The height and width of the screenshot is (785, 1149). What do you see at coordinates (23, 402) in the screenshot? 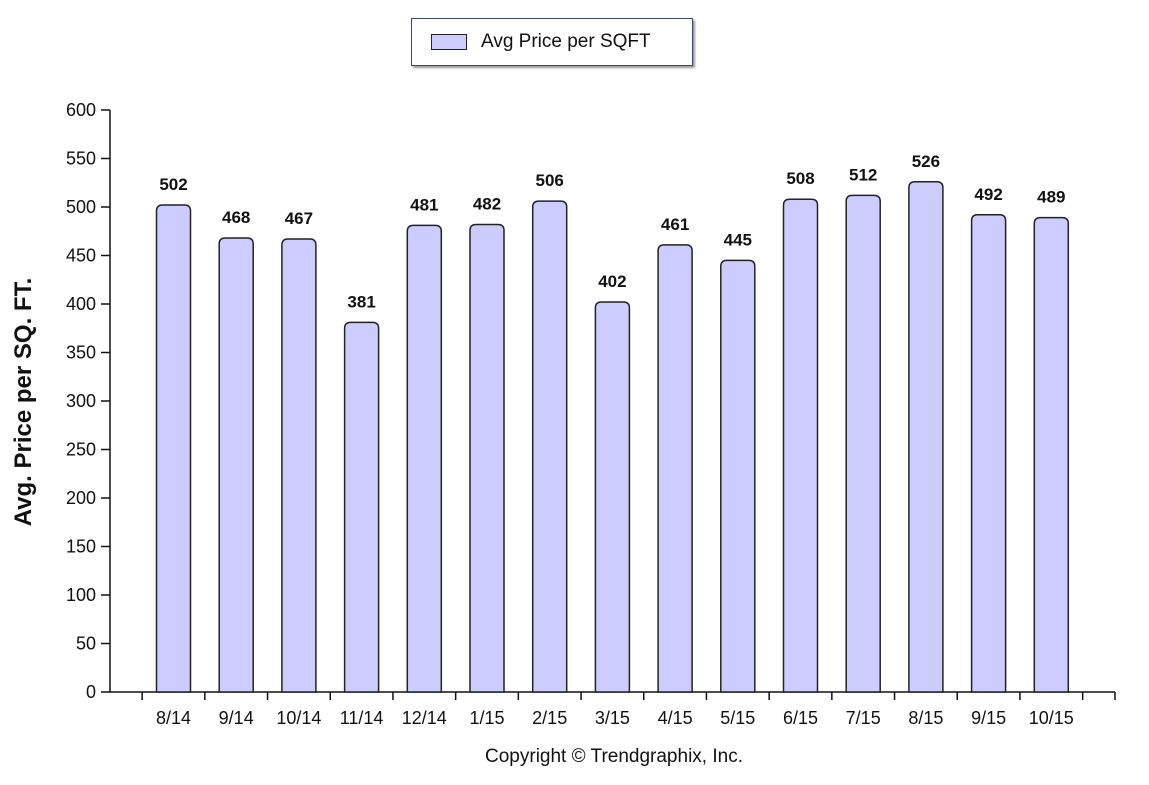
I see `y-axis-label: Avg. Price per SQ. FT.` at bounding box center [23, 402].